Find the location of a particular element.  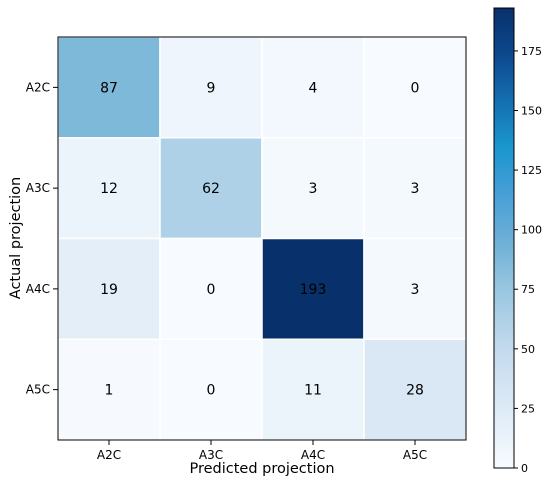

cell-value-label: 1 is located at coordinates (109, 391).